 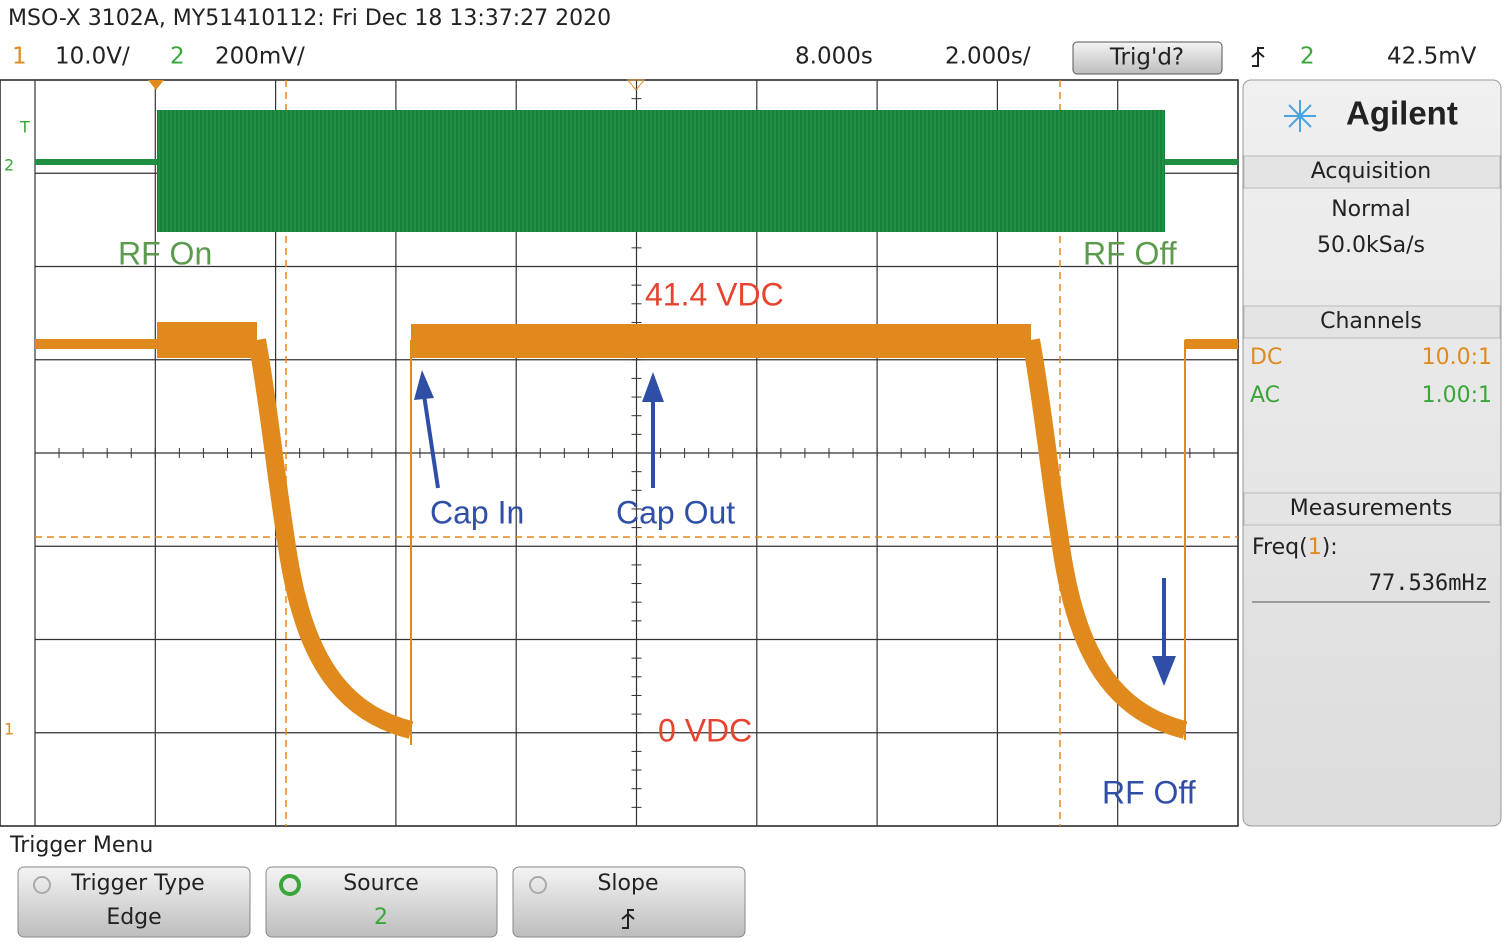 What do you see at coordinates (24, 127) in the screenshot?
I see `trigger-marker-label: T` at bounding box center [24, 127].